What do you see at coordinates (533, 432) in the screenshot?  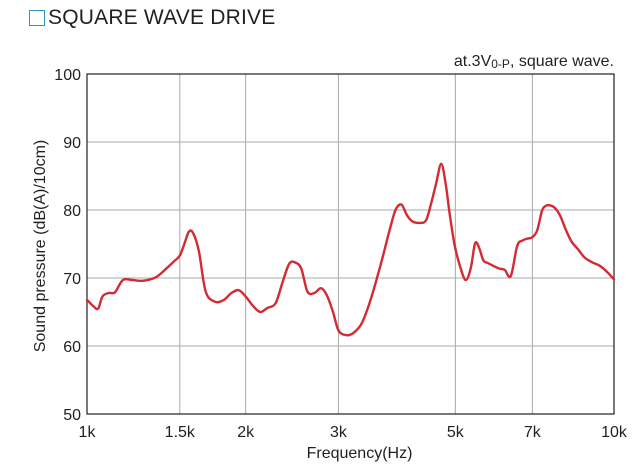 I see `x-tick-label: 7k` at bounding box center [533, 432].